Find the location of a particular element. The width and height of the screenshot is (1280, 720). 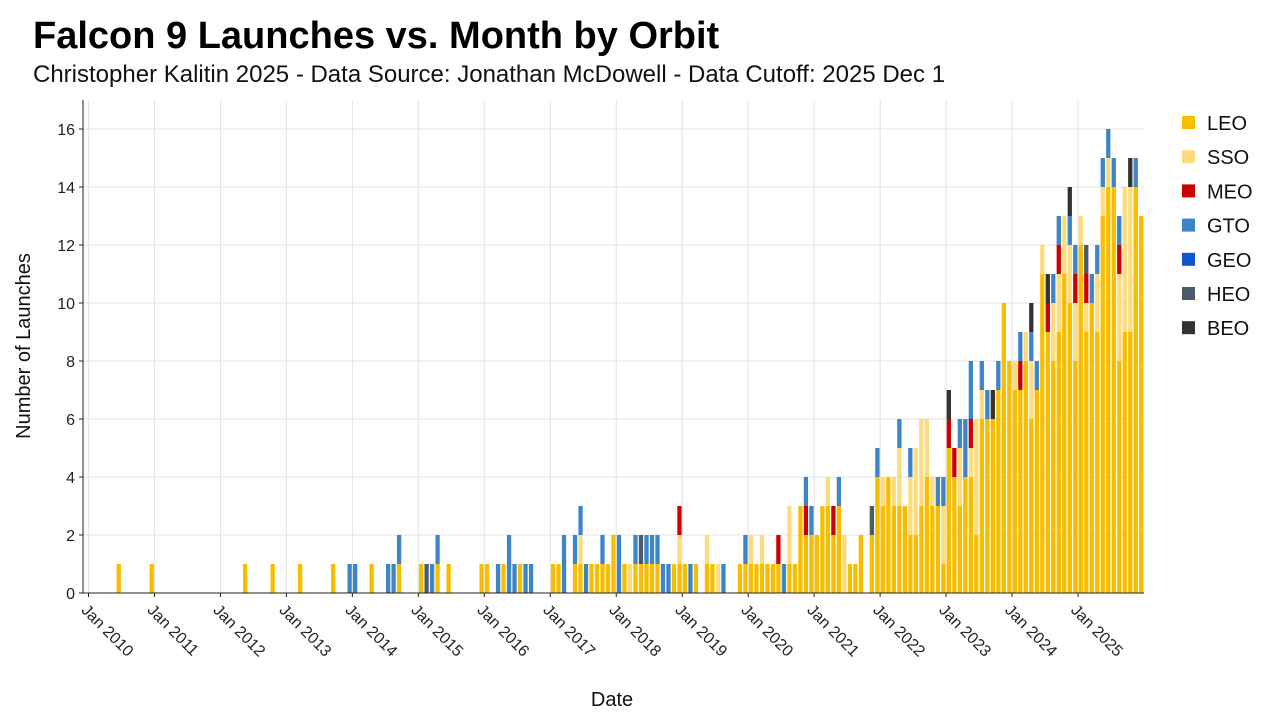

legend-label-geo: GEO is located at coordinates (1229, 261).